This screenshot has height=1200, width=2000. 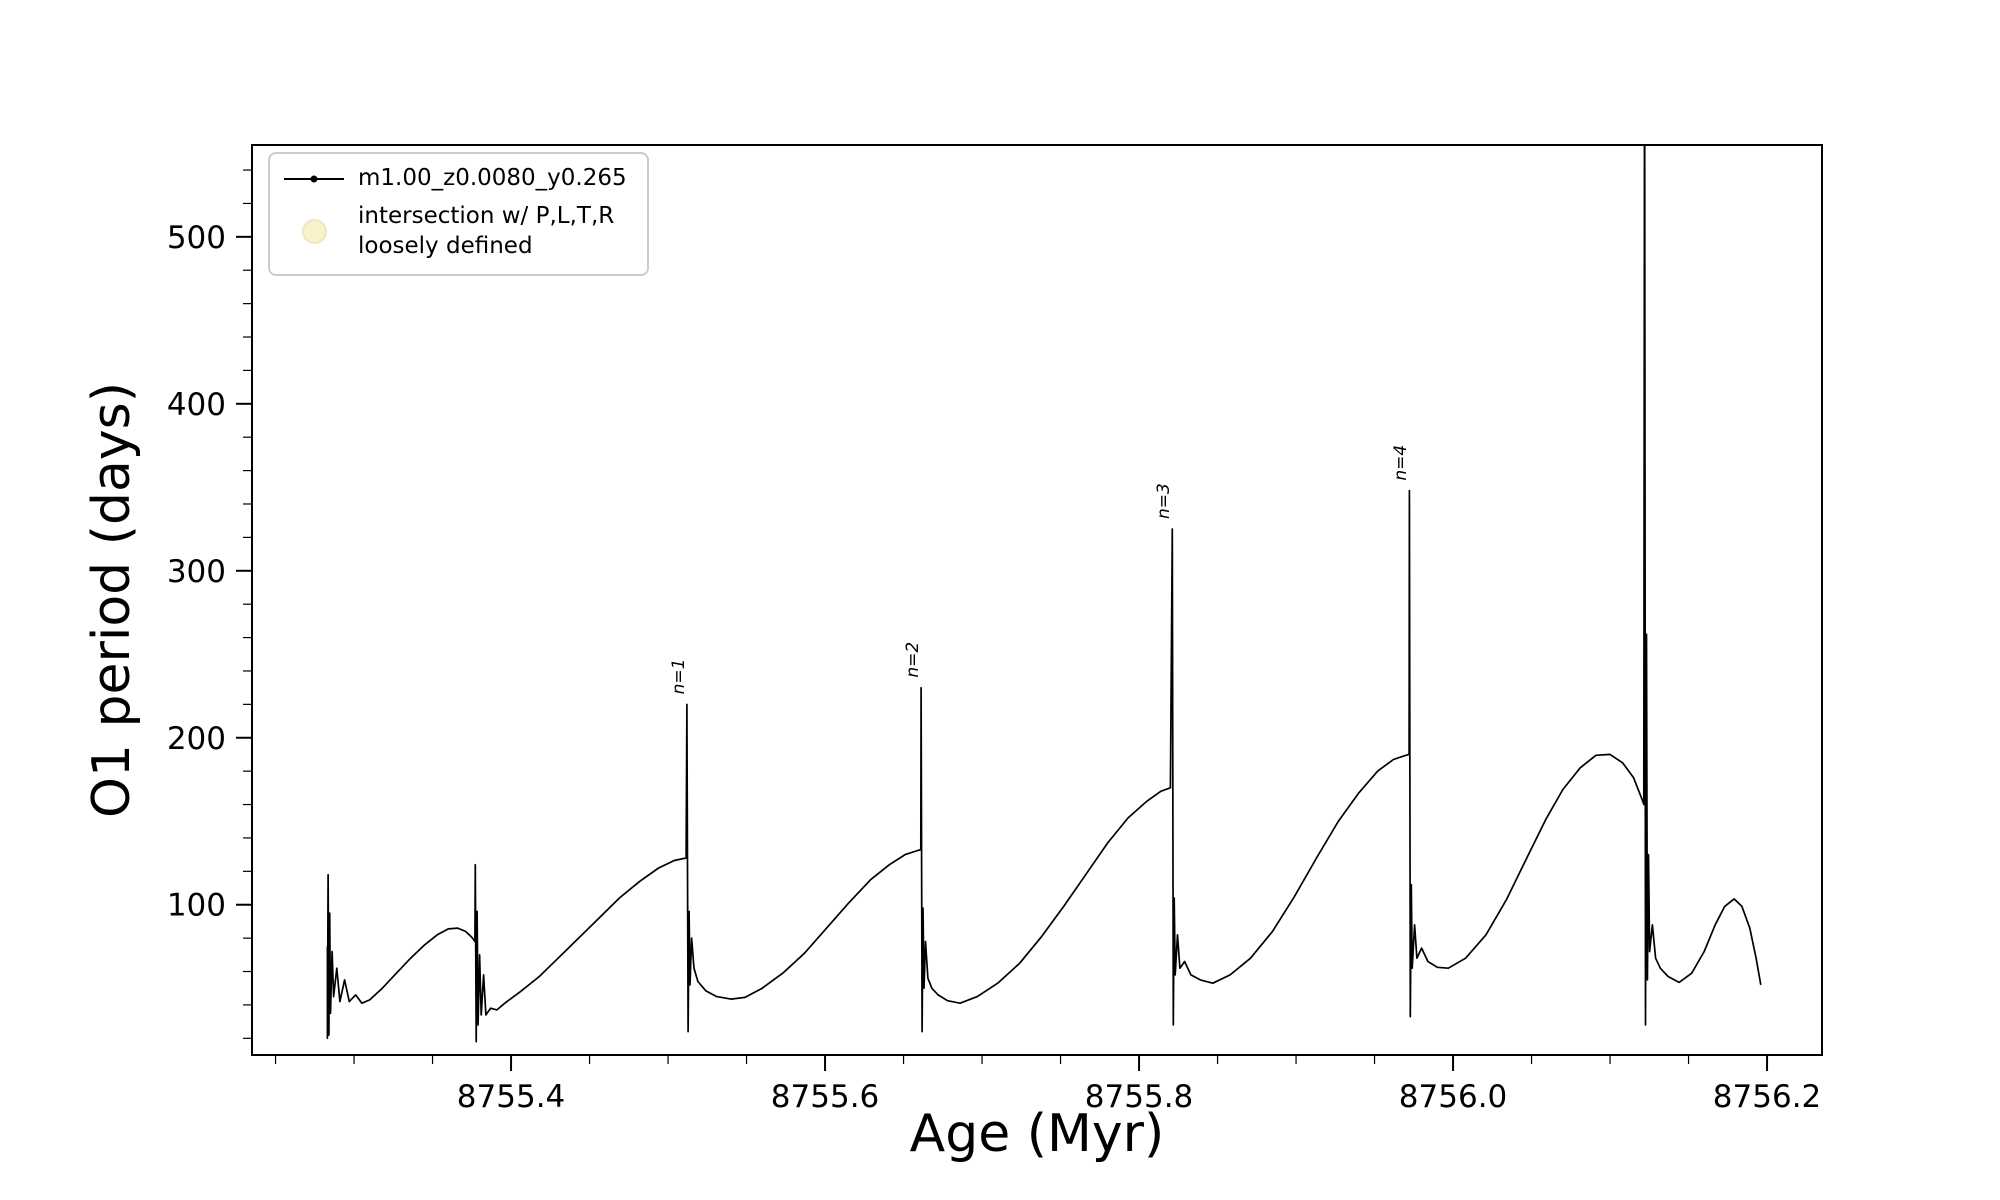 What do you see at coordinates (1453, 1097) in the screenshot?
I see `x-tick-label: 8756.0` at bounding box center [1453, 1097].